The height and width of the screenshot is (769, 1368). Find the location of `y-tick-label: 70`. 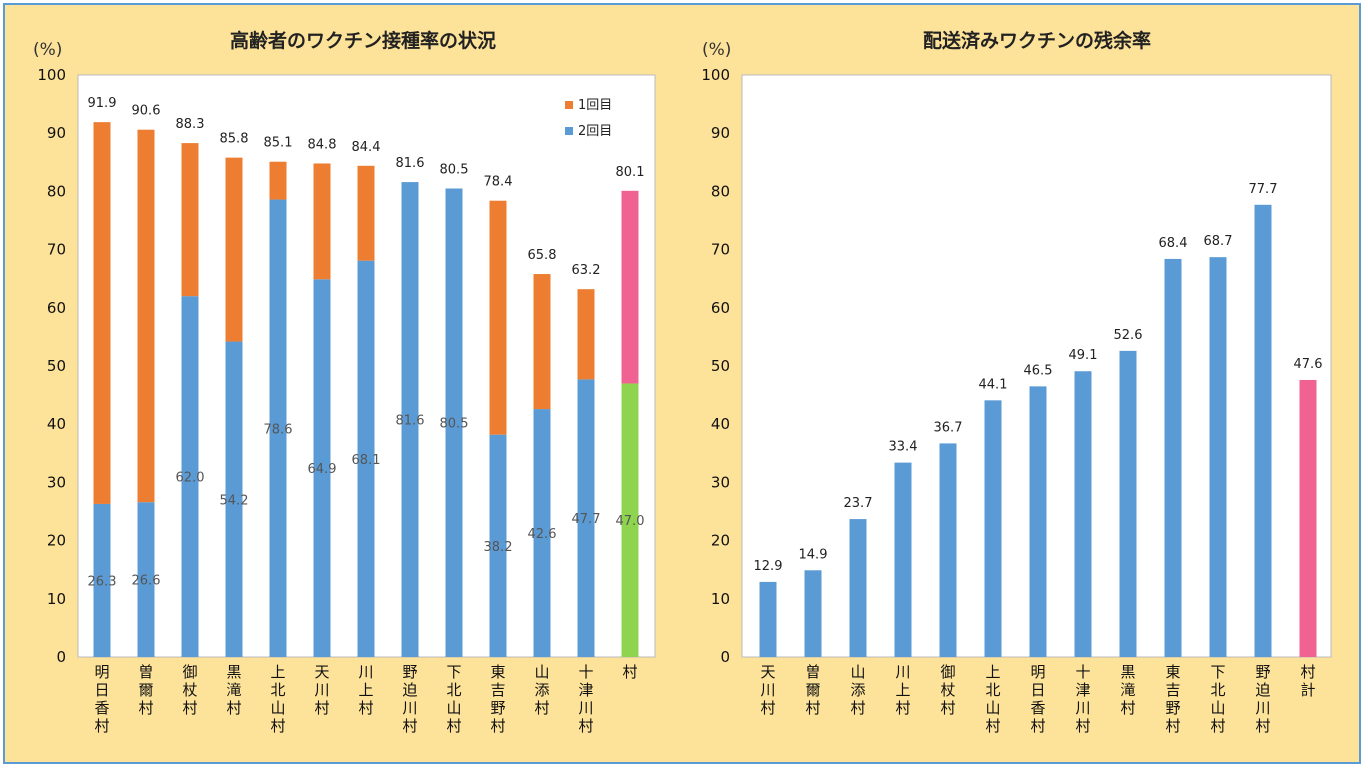

y-tick-label: 70 is located at coordinates (56, 250).